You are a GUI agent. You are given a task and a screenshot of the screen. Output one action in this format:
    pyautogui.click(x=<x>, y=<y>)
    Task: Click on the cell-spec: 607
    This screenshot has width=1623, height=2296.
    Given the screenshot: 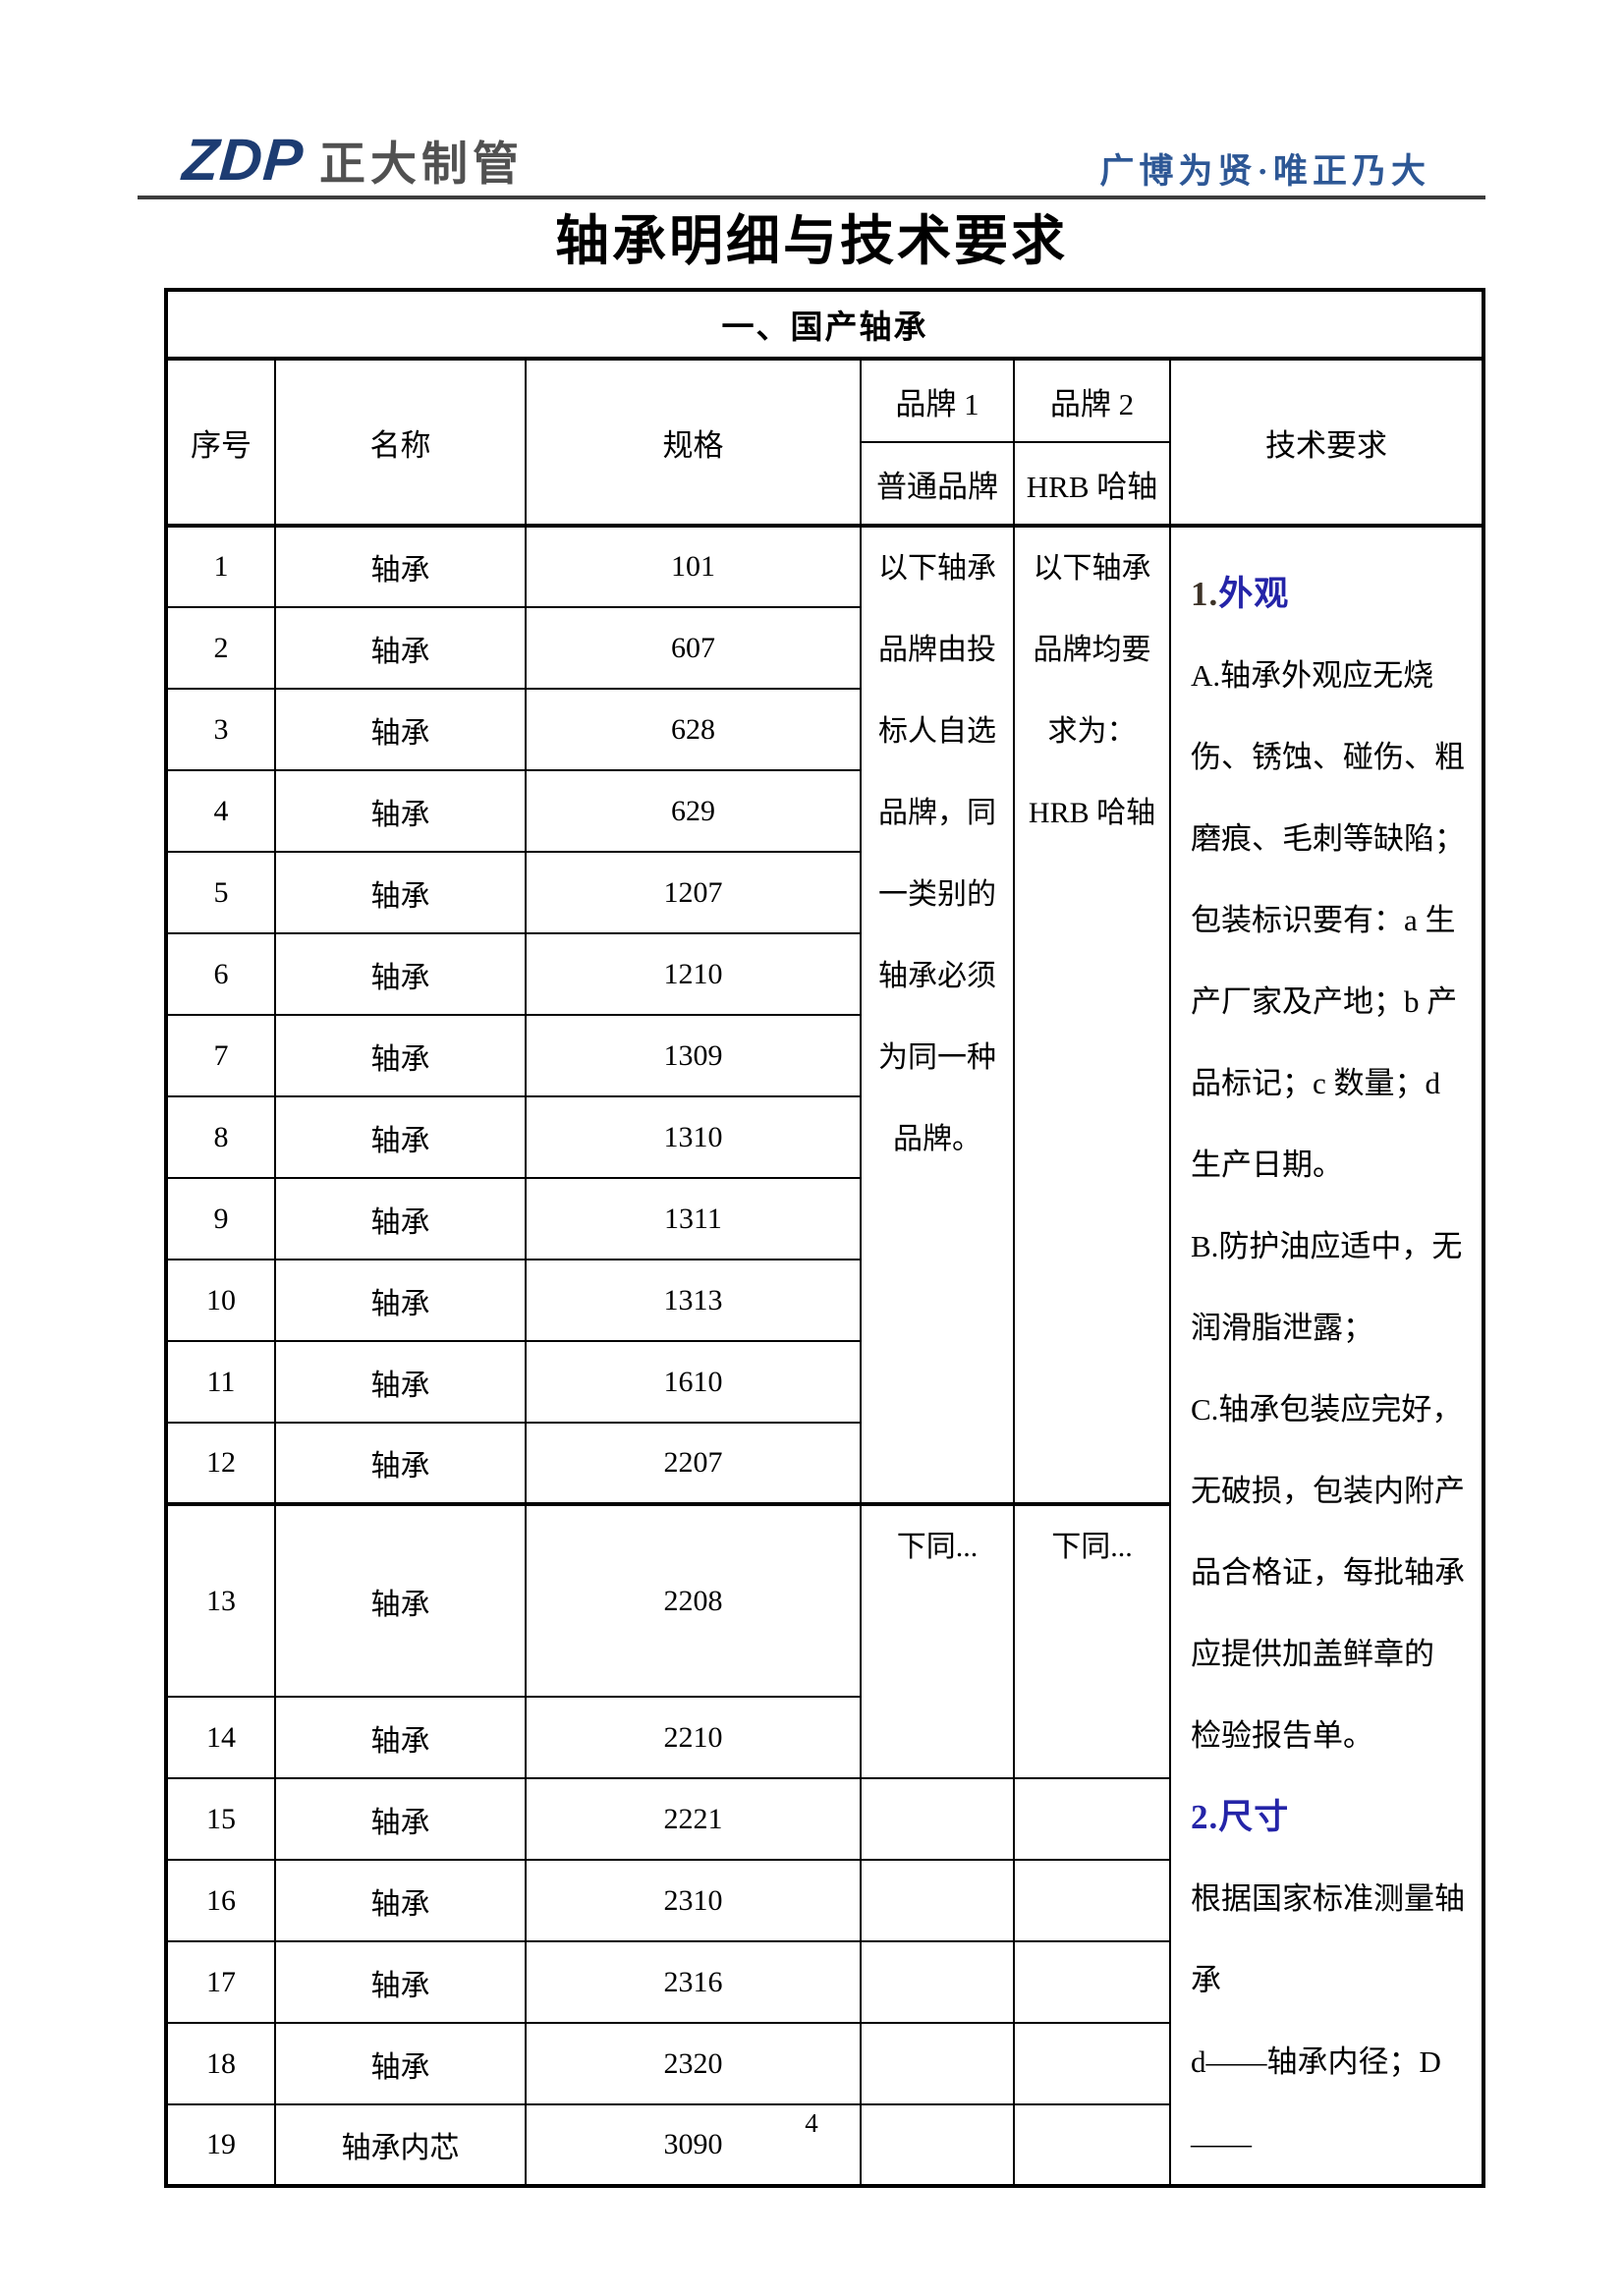 What is the action you would take?
    pyautogui.click(x=693, y=648)
    